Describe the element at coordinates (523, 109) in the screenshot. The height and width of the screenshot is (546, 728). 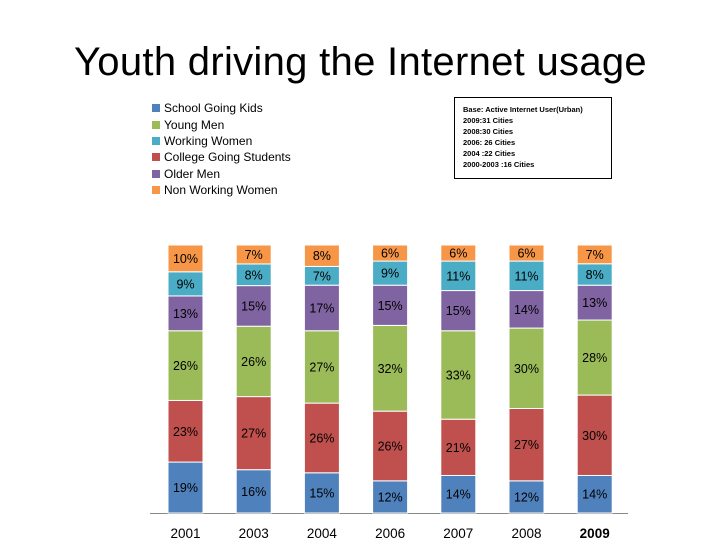
I see `base-note-line: Base: Active Internet User(Urban)` at that location.